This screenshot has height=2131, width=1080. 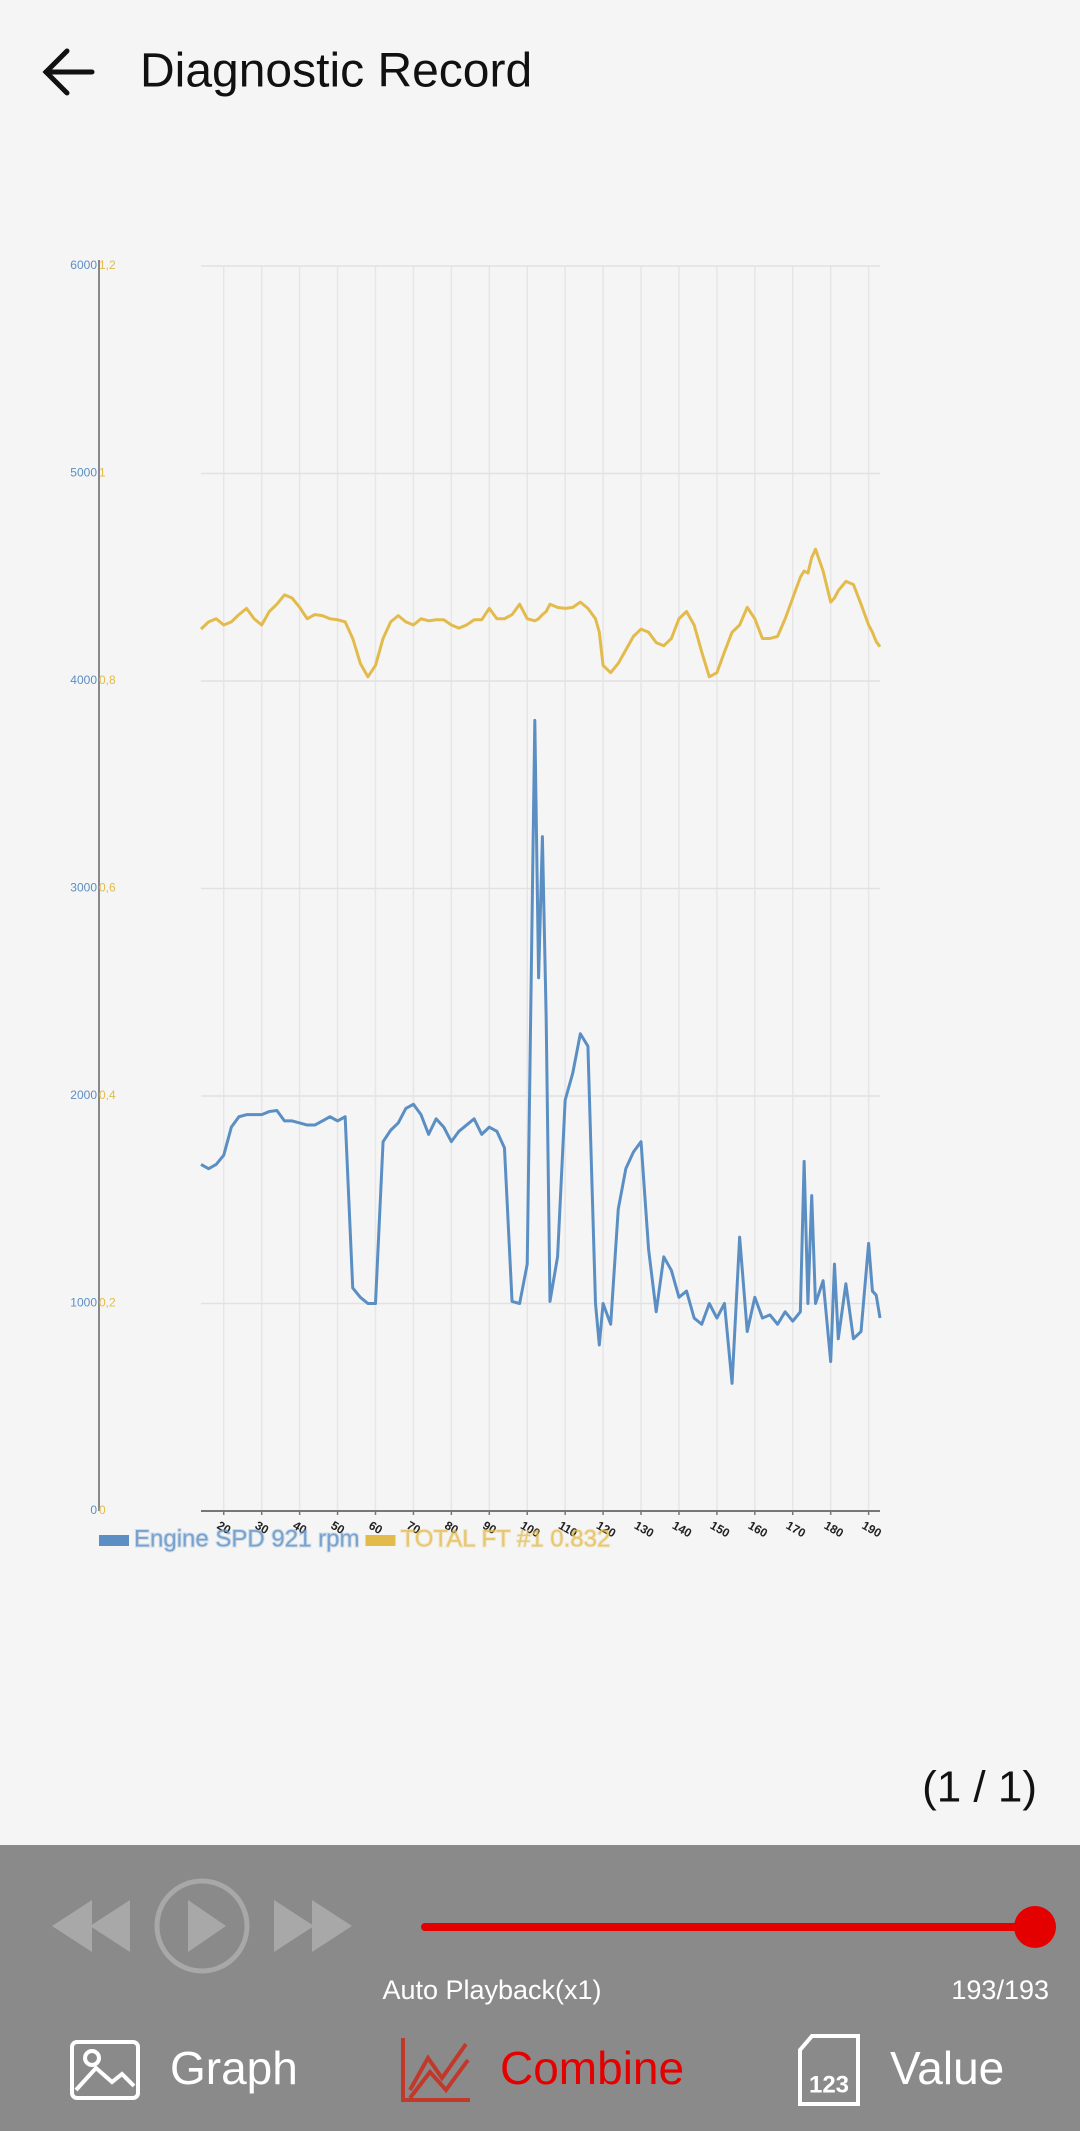 I want to click on x-tick-label: 90, so click(x=489, y=1527).